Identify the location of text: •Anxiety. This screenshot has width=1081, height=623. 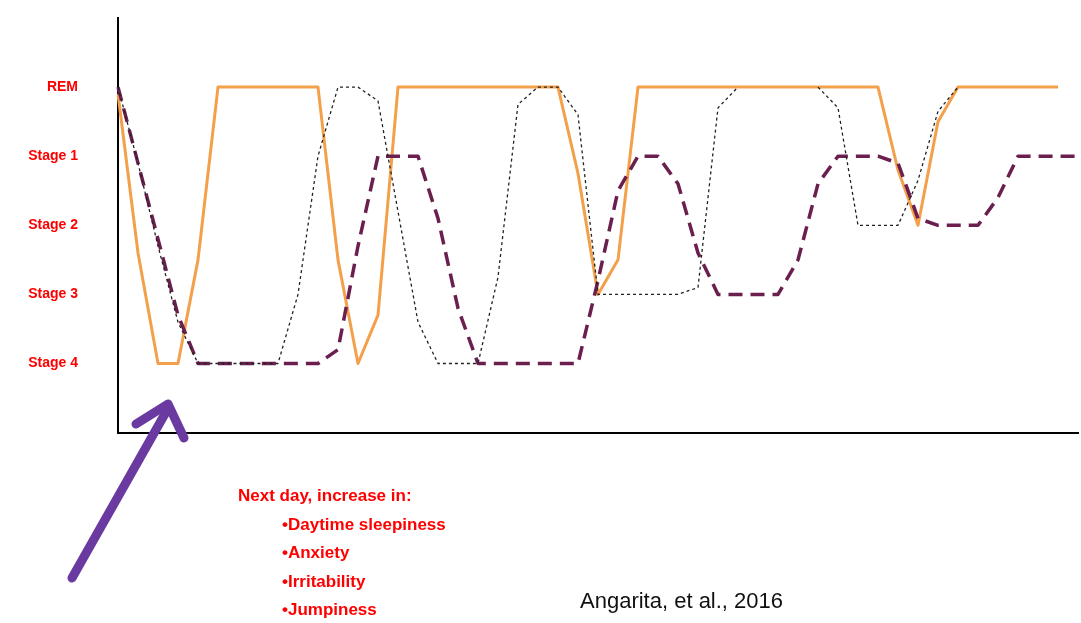
(316, 553).